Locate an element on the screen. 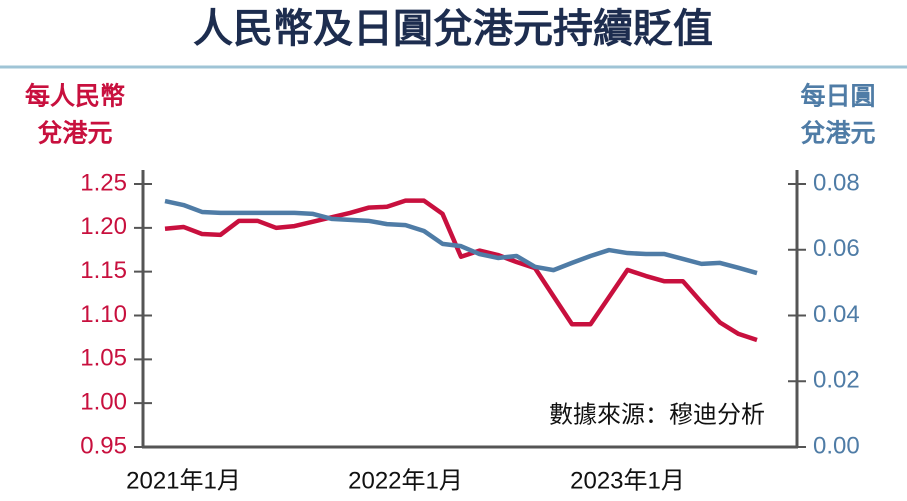 The width and height of the screenshot is (907, 501). y2-axis-label: 兌港元 is located at coordinates (837, 133).